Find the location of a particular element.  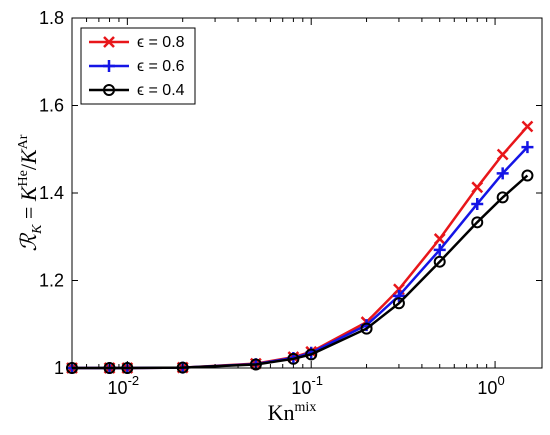

y-axis-label-lhs: ℛ is located at coordinates (28, 241).